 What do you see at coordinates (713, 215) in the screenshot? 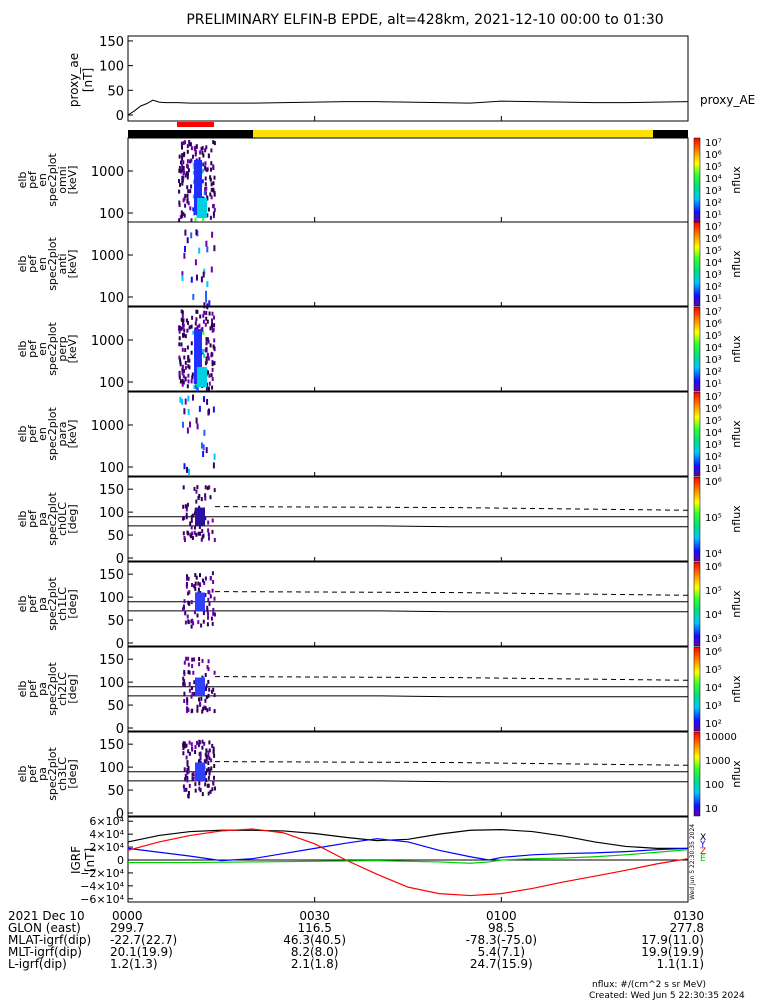
I see `colorbar-tick-label: 10¹` at bounding box center [713, 215].